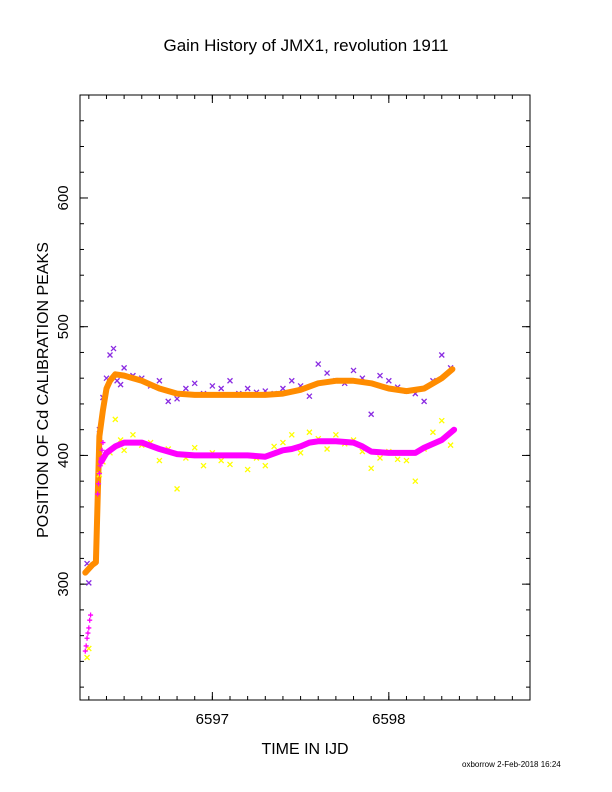 Image resolution: width=612 pixels, height=792 pixels. Describe the element at coordinates (43, 390) in the screenshot. I see `y-axis-label: POSITION OF Cd CALIBRATION PEAKS` at that location.